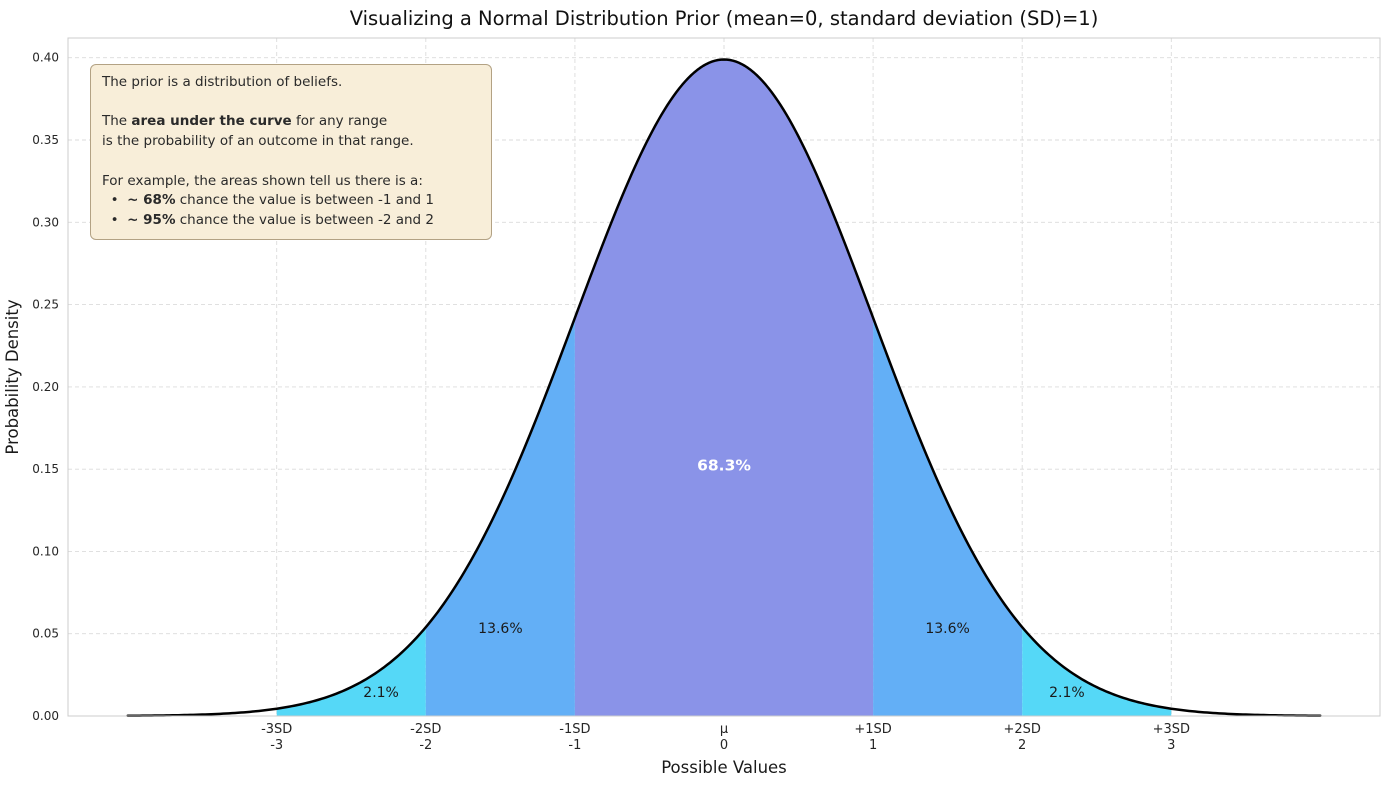  What do you see at coordinates (45, 634) in the screenshot?
I see `y-tick-label: 0.05` at bounding box center [45, 634].